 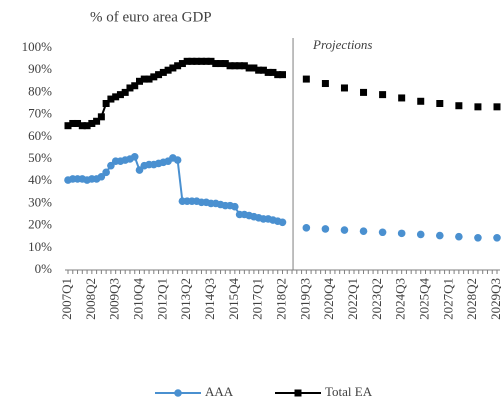 I want to click on x-tick-label: 2015Q4, so click(x=233, y=299).